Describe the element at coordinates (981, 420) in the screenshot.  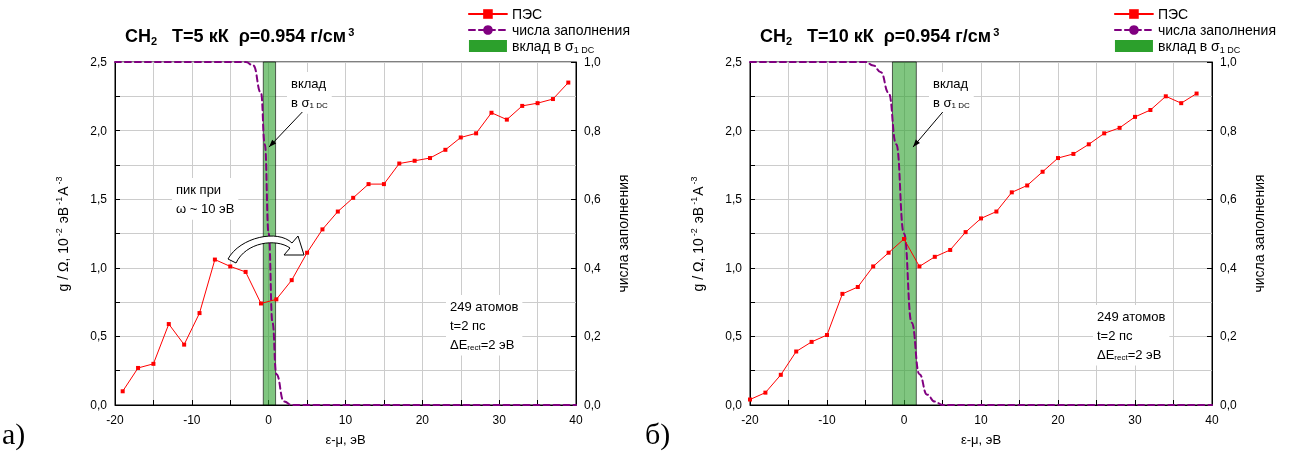
I see `x-tick-label: 10` at that location.